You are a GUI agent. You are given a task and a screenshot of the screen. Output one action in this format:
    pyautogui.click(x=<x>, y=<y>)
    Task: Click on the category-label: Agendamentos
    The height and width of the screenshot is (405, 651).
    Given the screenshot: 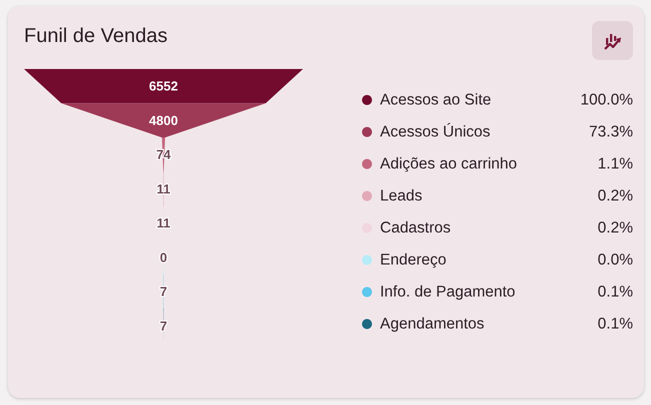 What is the action you would take?
    pyautogui.click(x=432, y=324)
    